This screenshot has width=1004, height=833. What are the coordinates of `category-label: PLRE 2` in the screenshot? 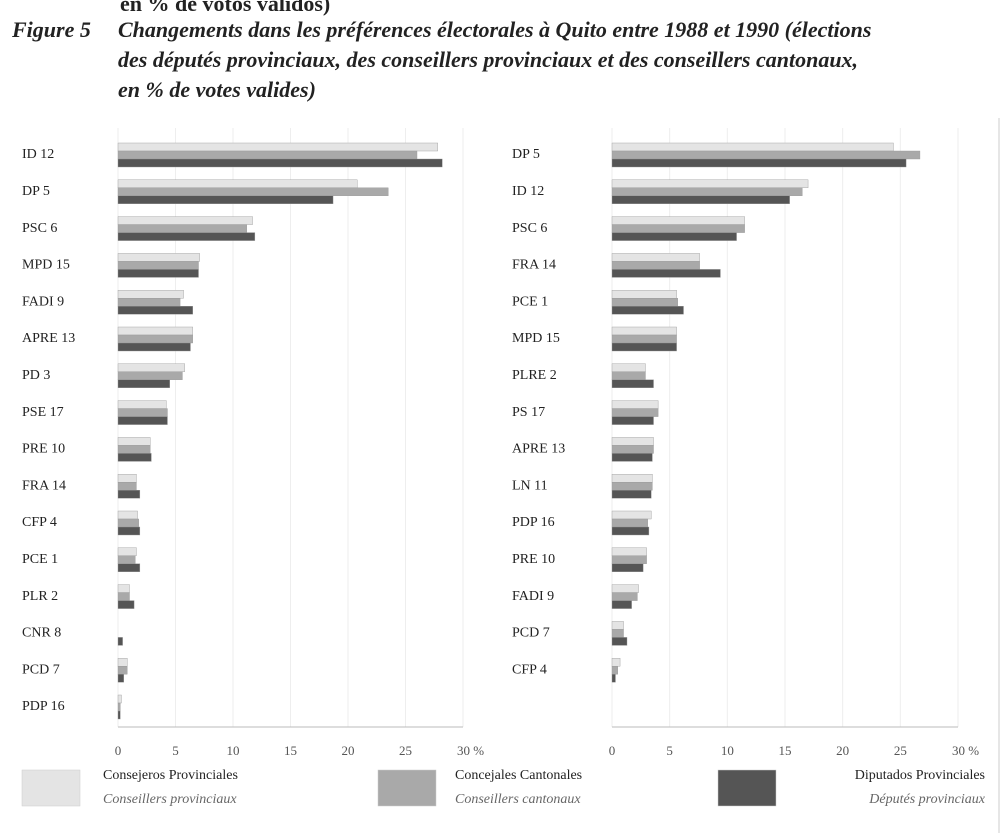 It's located at (534, 375).